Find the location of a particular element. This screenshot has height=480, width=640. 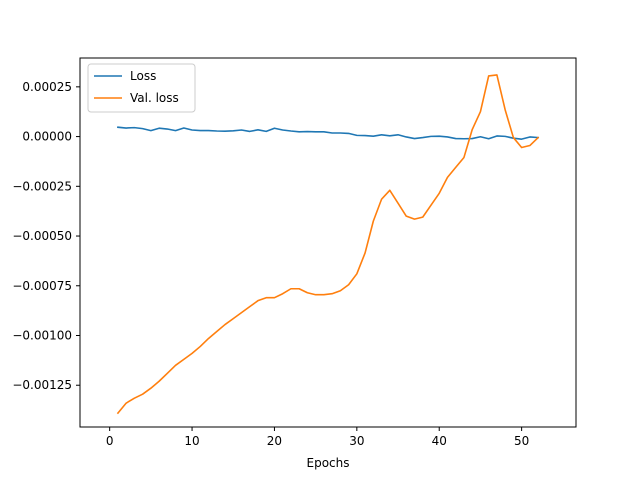

x-axis: 0 10 20 30 40 50 is located at coordinates (317, 437).